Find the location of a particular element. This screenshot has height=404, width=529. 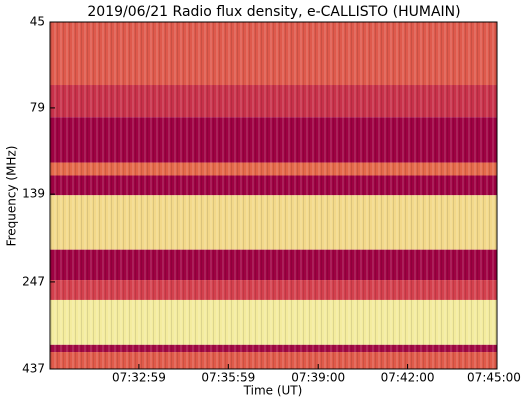

y-axis-label: Frequency (MHz) is located at coordinates (12, 196).